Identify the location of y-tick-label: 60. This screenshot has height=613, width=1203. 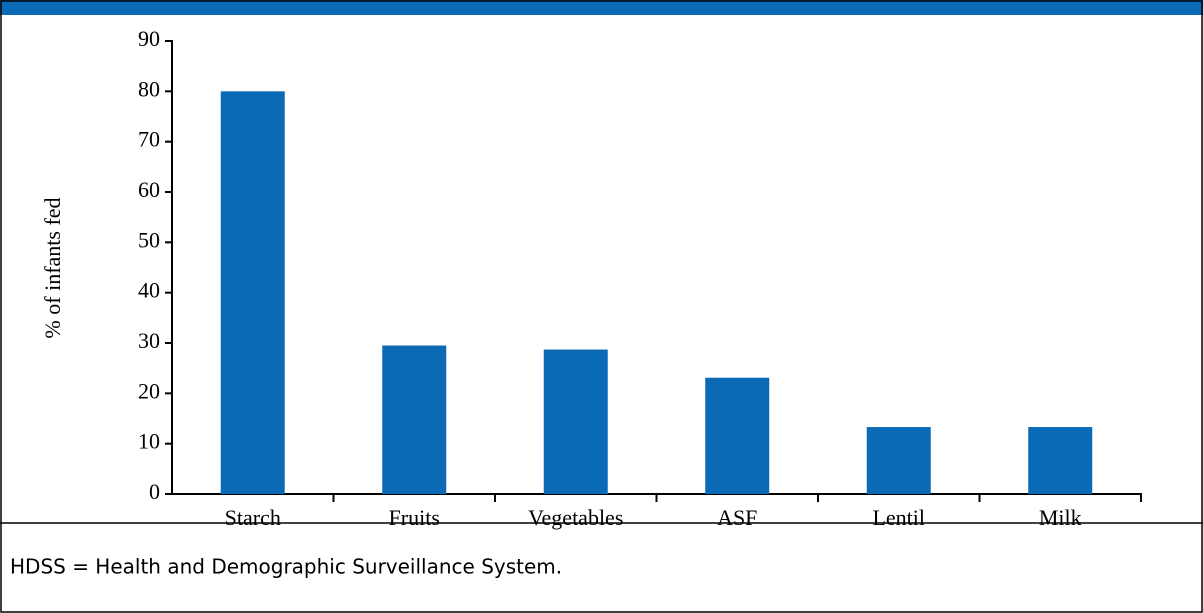
(149, 189).